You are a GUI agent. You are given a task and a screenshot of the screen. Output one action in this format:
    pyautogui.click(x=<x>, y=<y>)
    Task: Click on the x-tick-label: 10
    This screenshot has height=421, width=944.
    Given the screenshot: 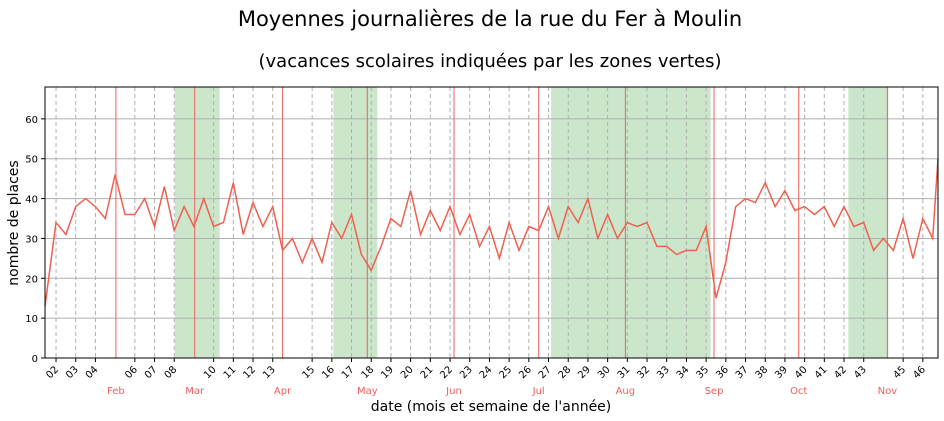 What is the action you would take?
    pyautogui.click(x=210, y=372)
    